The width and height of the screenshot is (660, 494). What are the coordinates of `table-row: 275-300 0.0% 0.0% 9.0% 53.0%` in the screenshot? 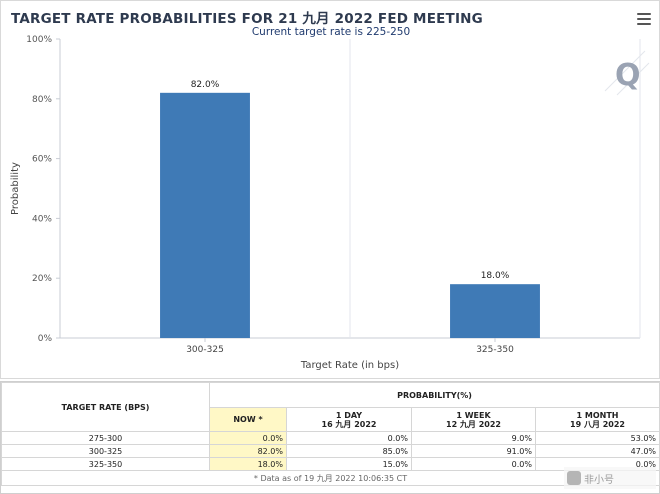 It's located at (330, 438).